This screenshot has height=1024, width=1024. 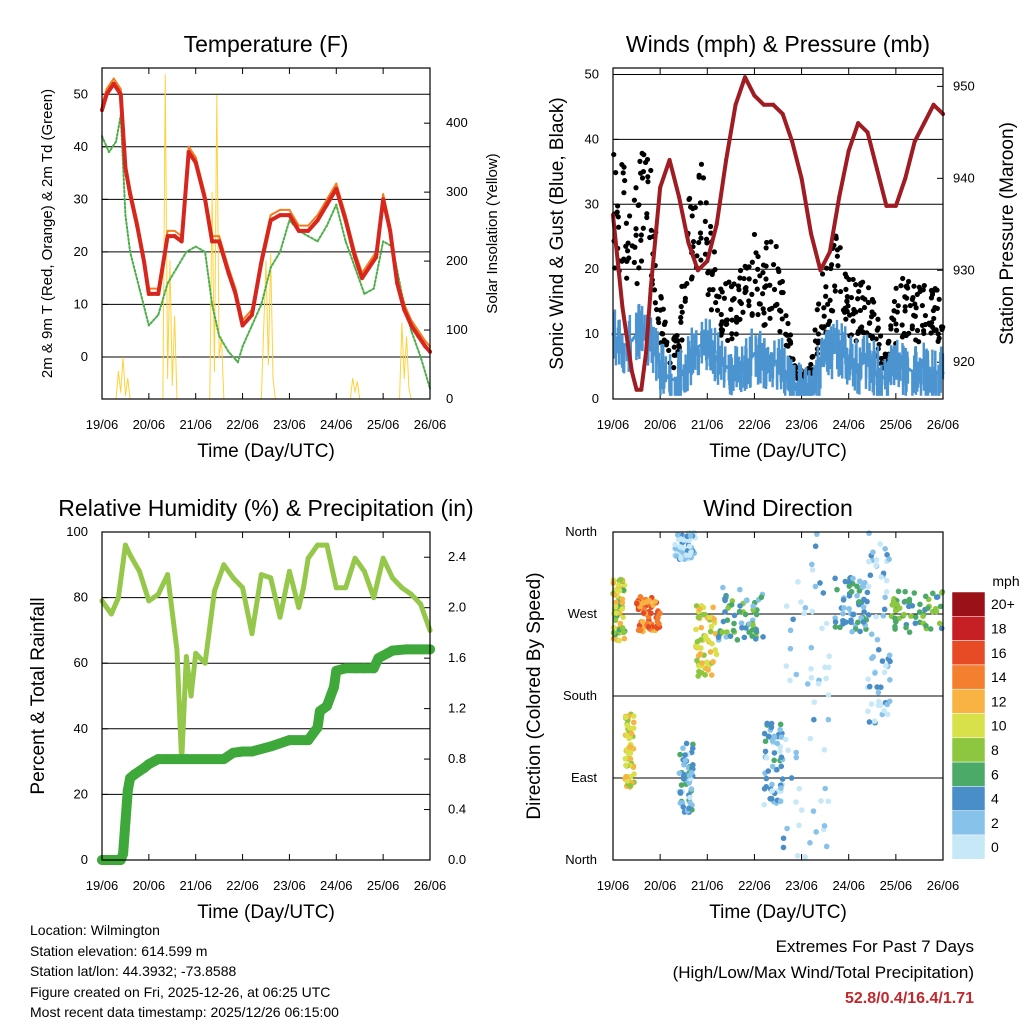 I want to click on x-tick-label: 26/06, so click(x=943, y=424).